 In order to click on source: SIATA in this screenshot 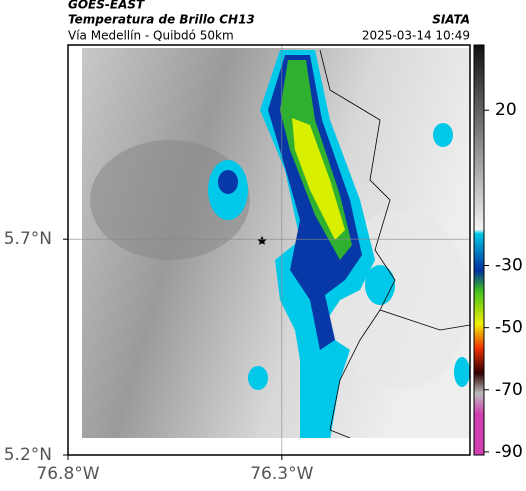, I will do `click(451, 20)`.